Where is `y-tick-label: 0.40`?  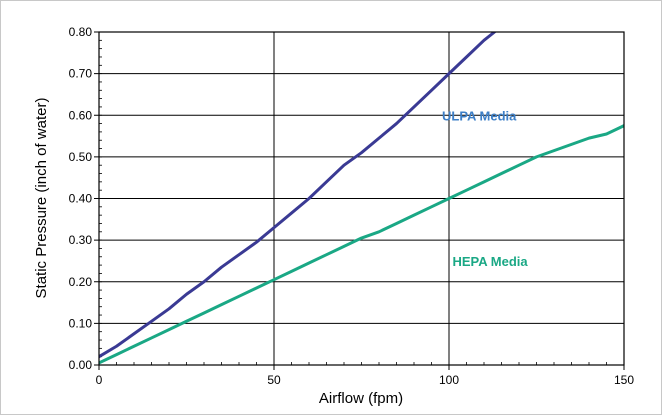 y-tick-label: 0.40 is located at coordinates (81, 199).